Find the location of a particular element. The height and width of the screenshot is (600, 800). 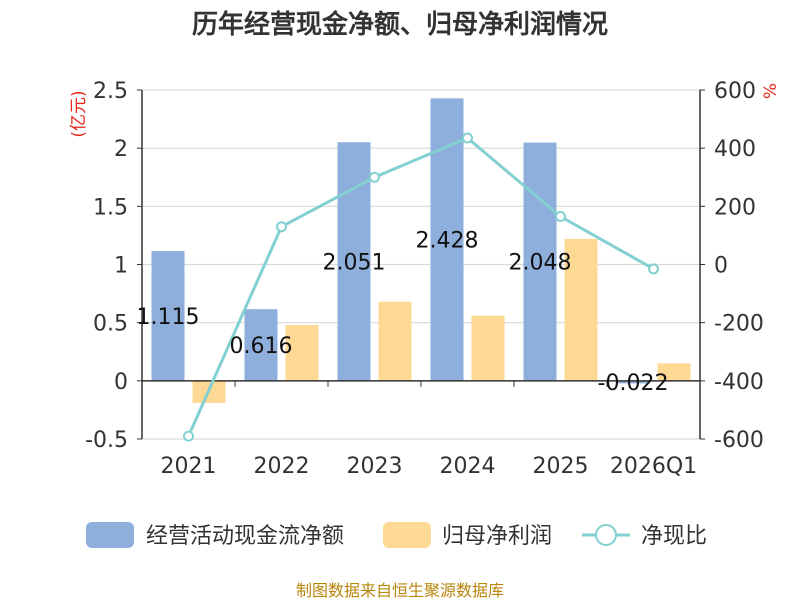

point-ratio-2023 is located at coordinates (374, 177).